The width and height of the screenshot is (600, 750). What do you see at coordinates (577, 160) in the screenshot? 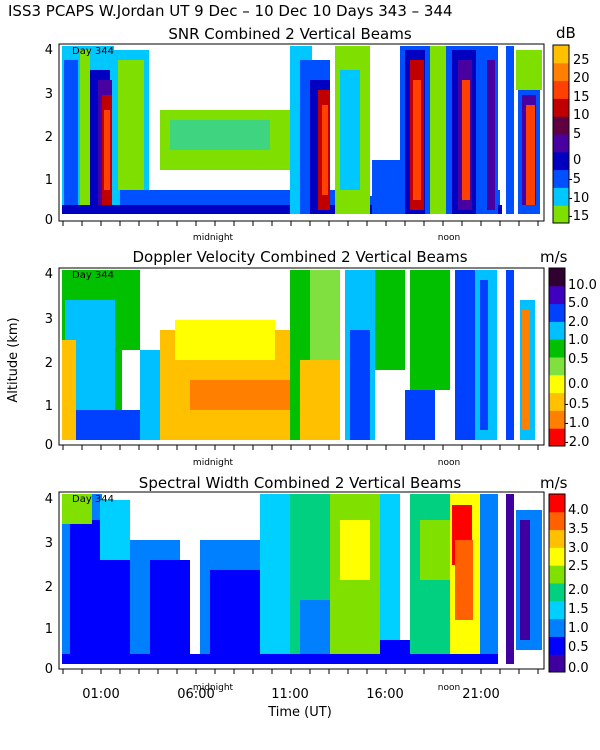
I see `colorbar-label: 0` at bounding box center [577, 160].